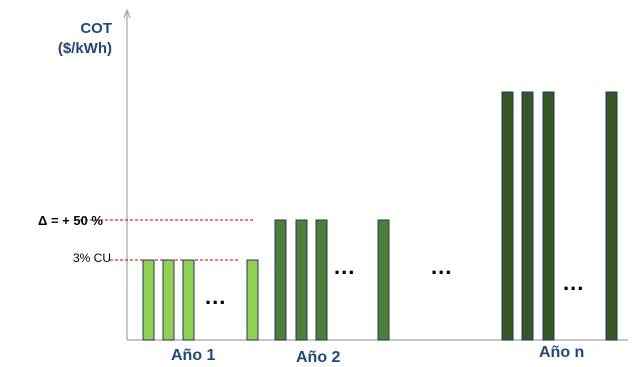 This screenshot has height=367, width=633. Describe the element at coordinates (92, 258) in the screenshot. I see `reference-label-3cu: 3% CU` at that location.